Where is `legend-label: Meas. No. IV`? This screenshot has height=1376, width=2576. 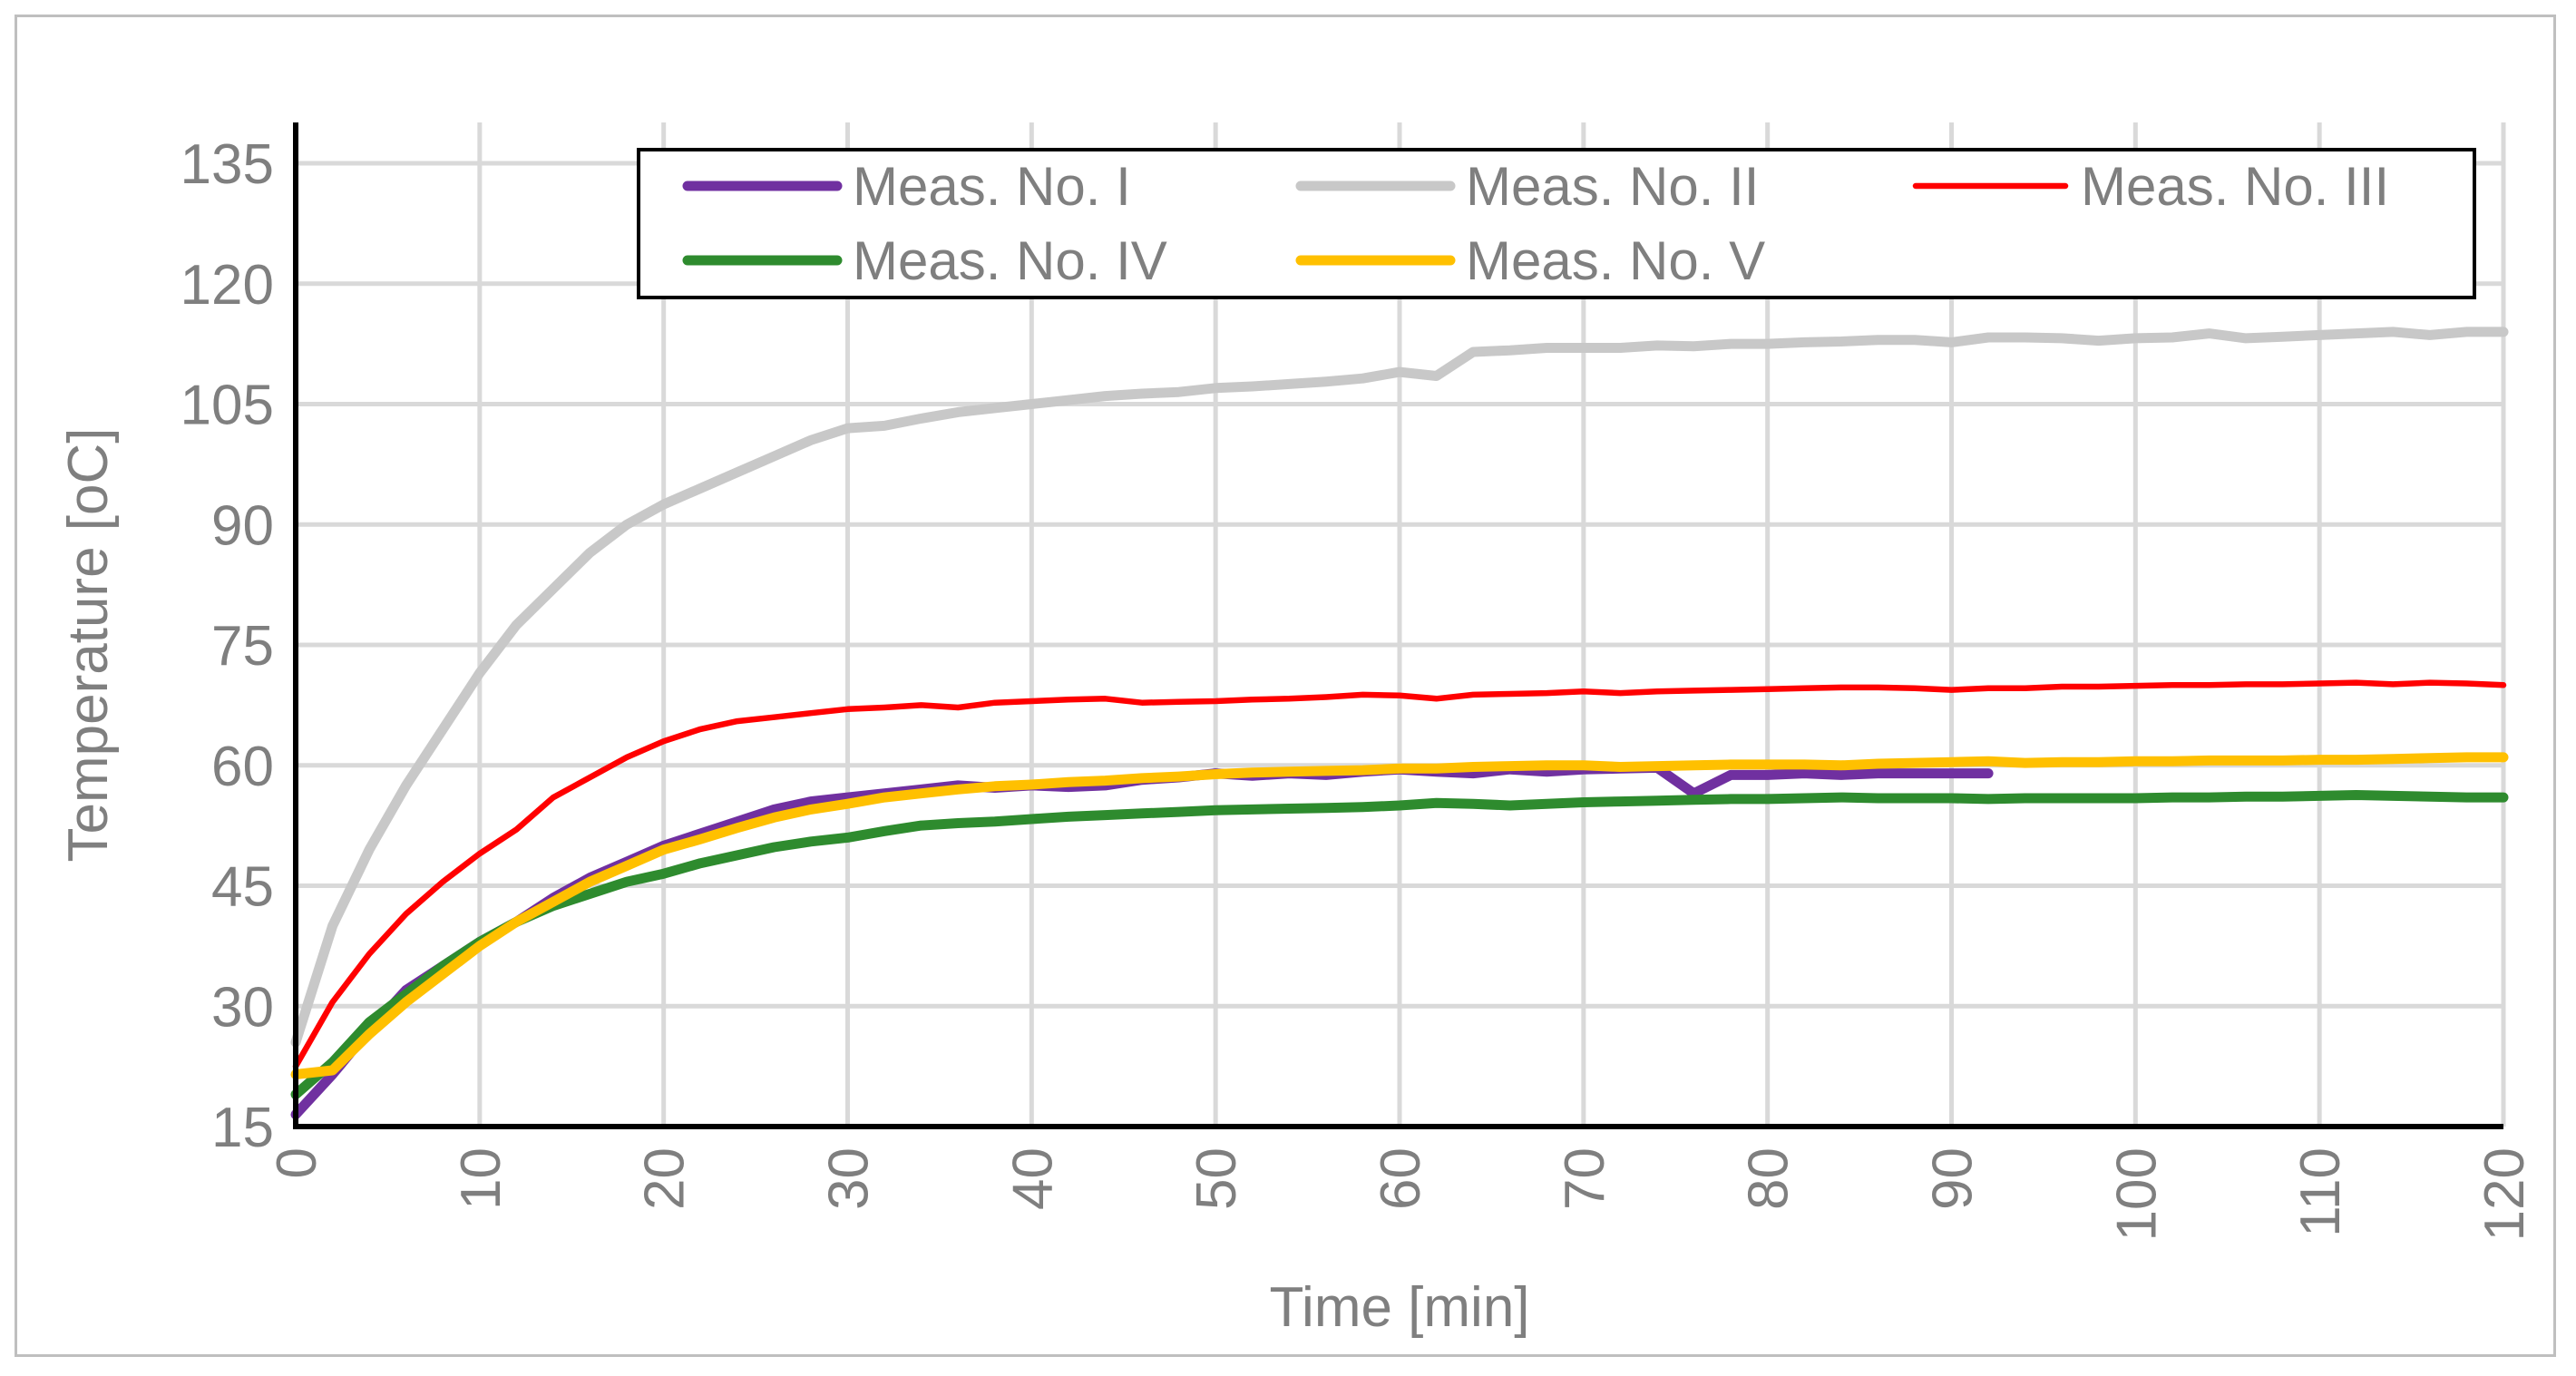 legend-label: Meas. No. IV is located at coordinates (1010, 260).